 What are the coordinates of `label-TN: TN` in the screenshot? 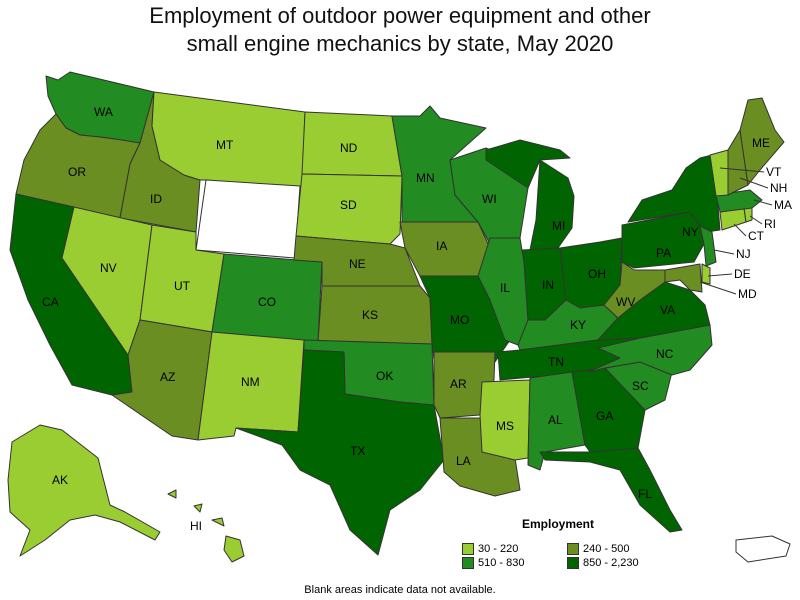 It's located at (556, 362).